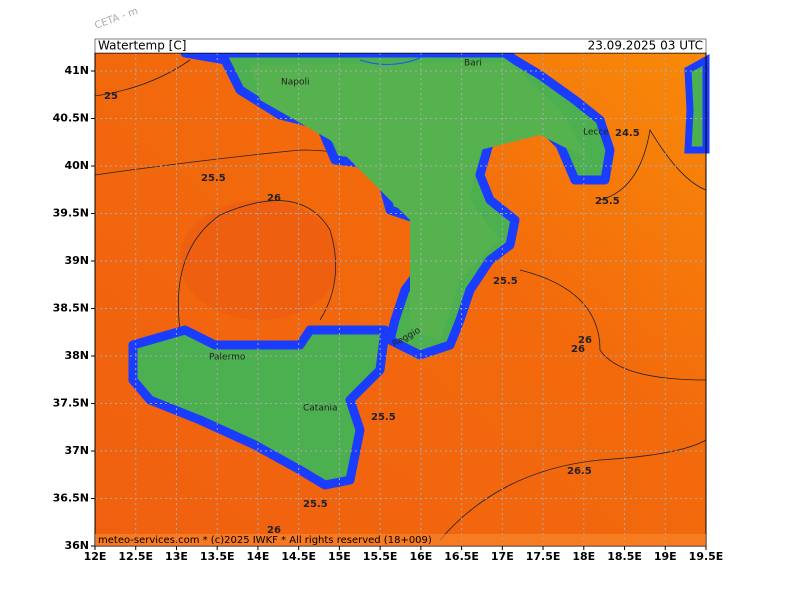 This screenshot has width=800, height=604. Describe the element at coordinates (295, 83) in the screenshot. I see `city: Napoli` at that location.